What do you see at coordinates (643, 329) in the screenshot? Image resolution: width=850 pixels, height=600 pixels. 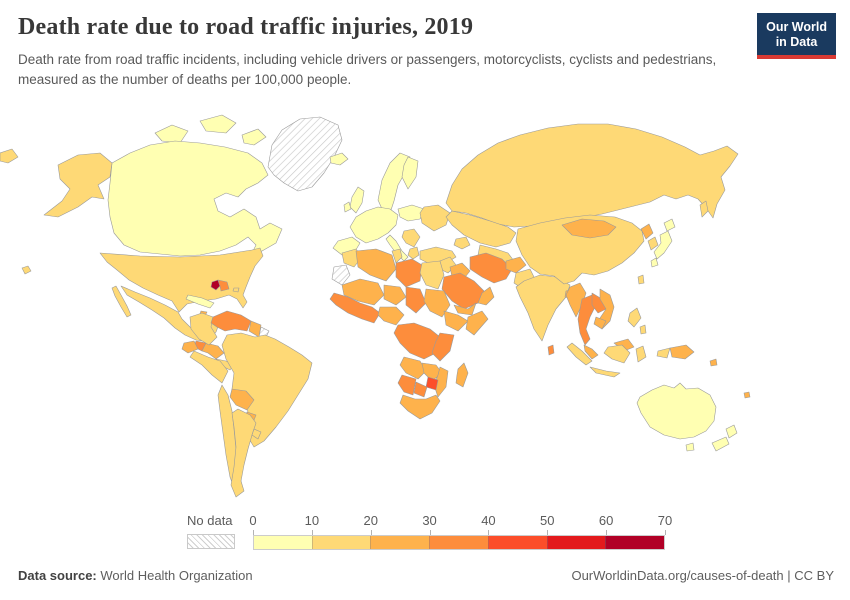 I see `country-philippines-mindanao` at bounding box center [643, 329].